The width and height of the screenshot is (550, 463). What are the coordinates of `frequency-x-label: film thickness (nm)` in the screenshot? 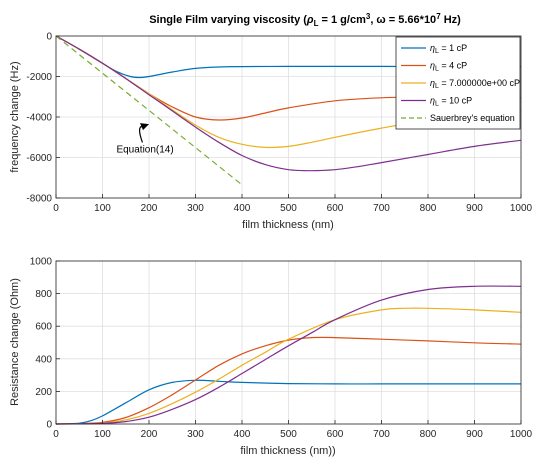 It's located at (288, 225).